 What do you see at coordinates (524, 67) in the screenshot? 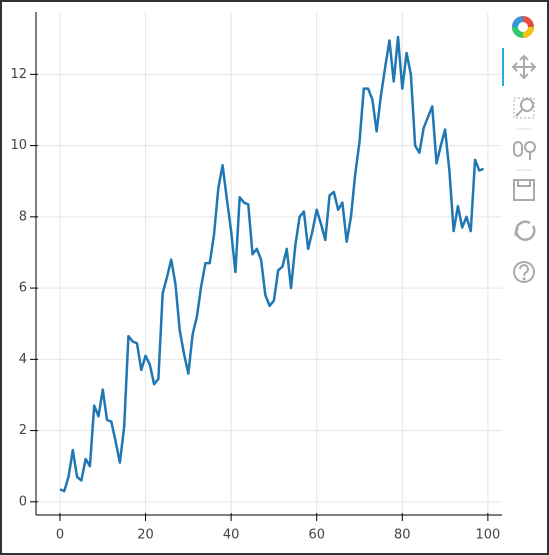
I see `pan-tool` at bounding box center [524, 67].